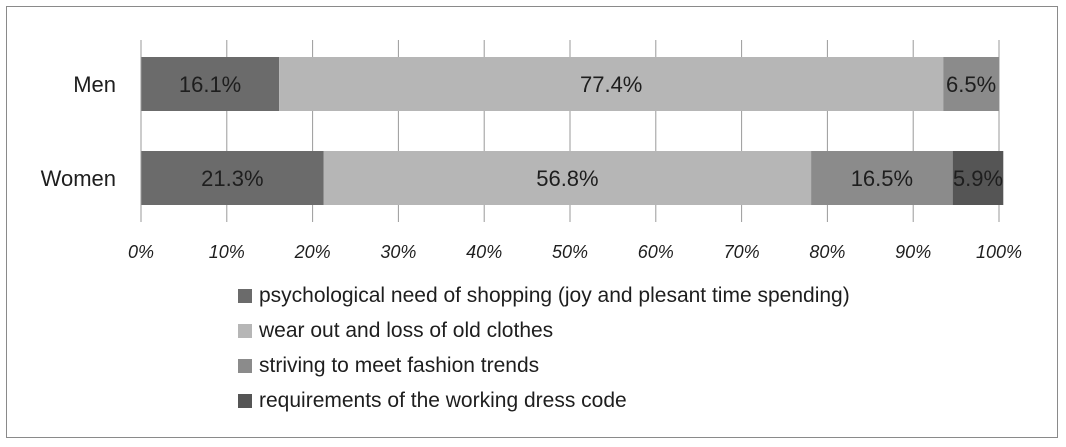 The image size is (1066, 447). Describe the element at coordinates (827, 252) in the screenshot. I see `x-tick-label: 80%` at that location.